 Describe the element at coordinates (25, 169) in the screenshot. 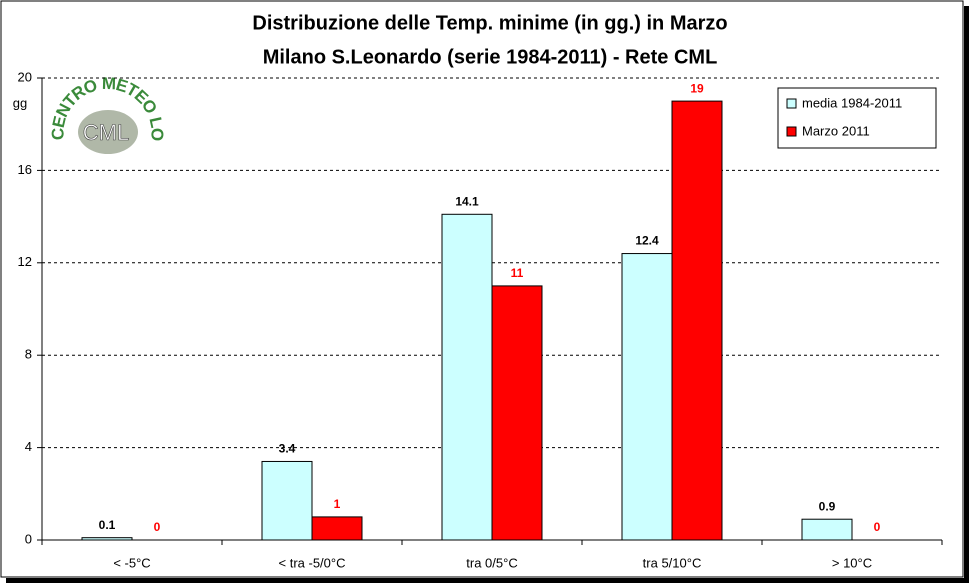

I see `y-tick-label: 16` at that location.